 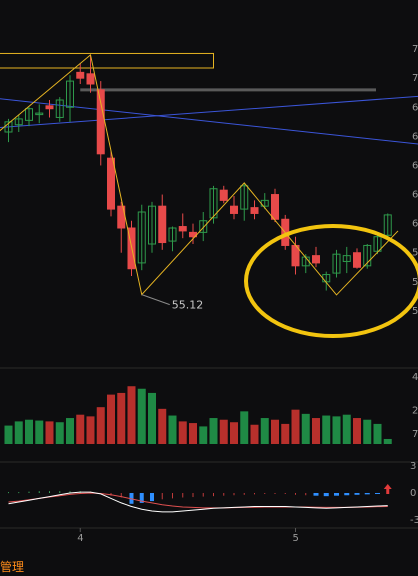 I want to click on low-leader-line, so click(x=155, y=300).